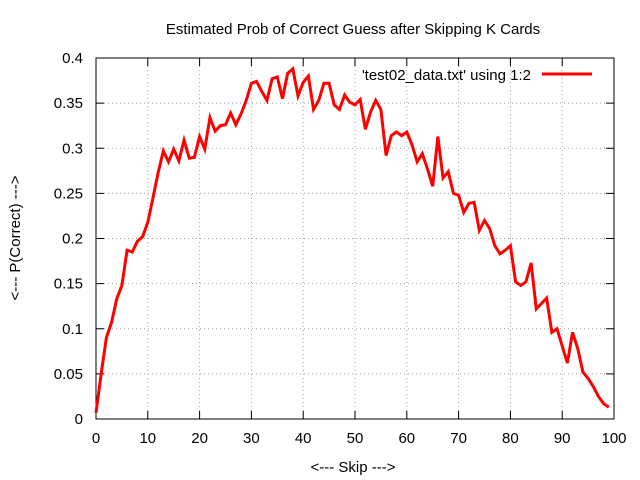  What do you see at coordinates (72, 58) in the screenshot?
I see `y-tick-label: 0.4` at bounding box center [72, 58].